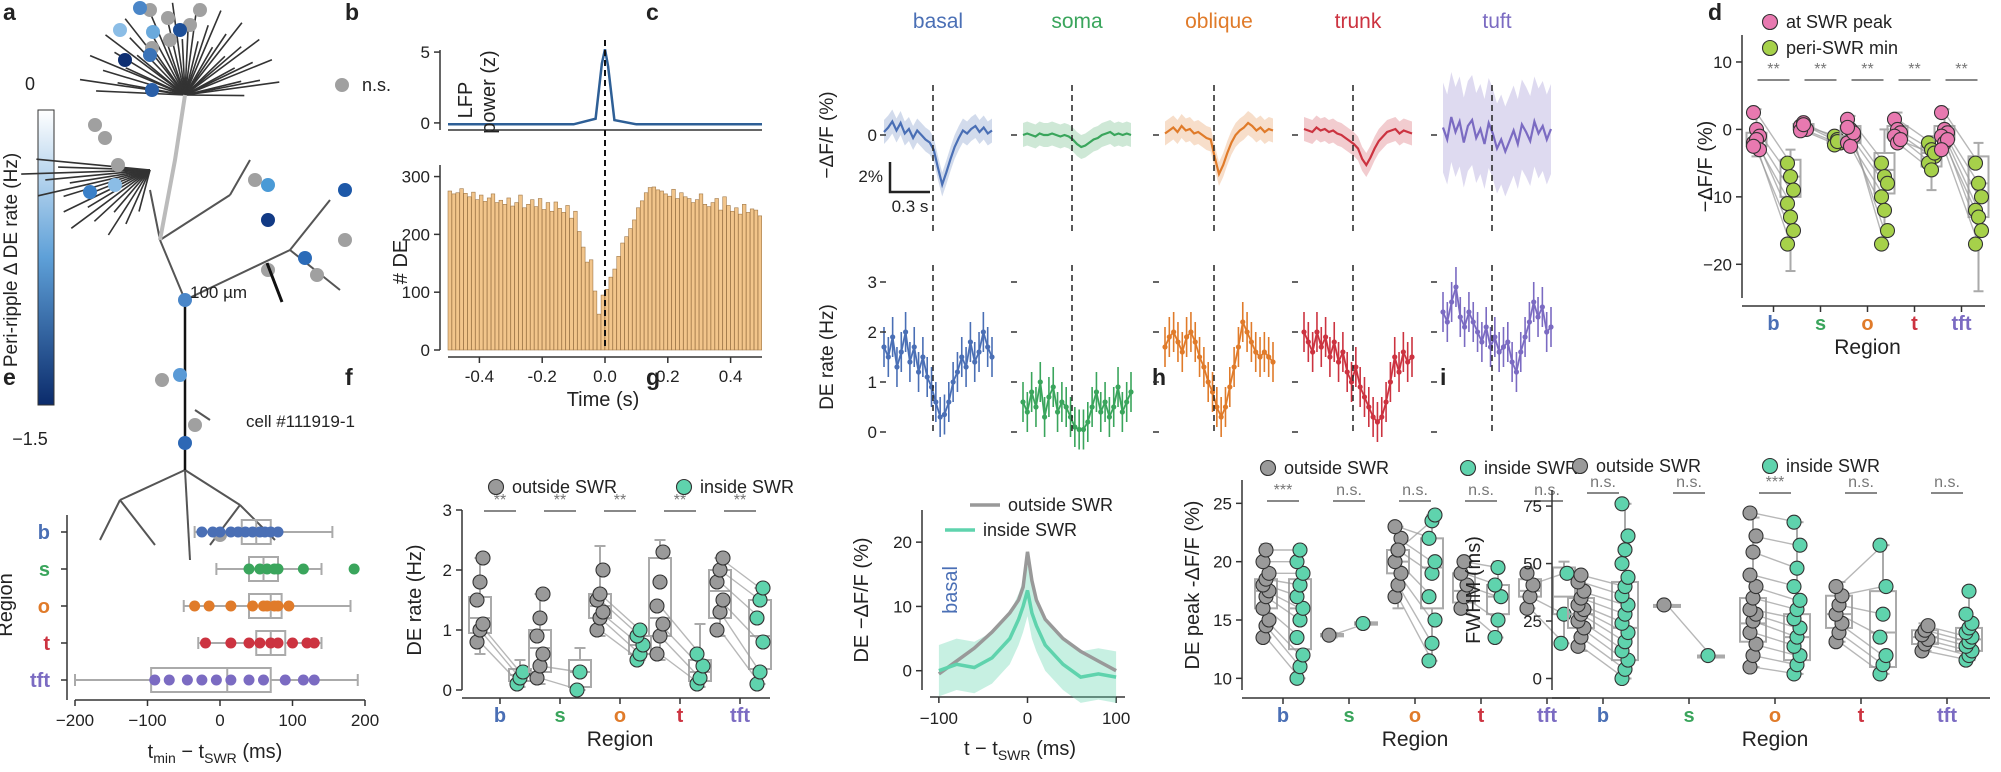  Describe the element at coordinates (466, 100) in the screenshot. I see `lfp-ylabel-1: LFP` at that location.